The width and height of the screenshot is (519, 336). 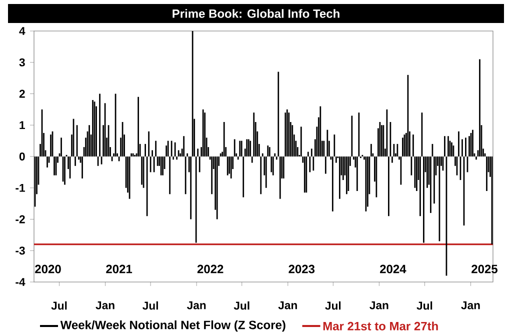 What do you see at coordinates (22, 156) in the screenshot?
I see `y-tick-label: 0` at bounding box center [22, 156].